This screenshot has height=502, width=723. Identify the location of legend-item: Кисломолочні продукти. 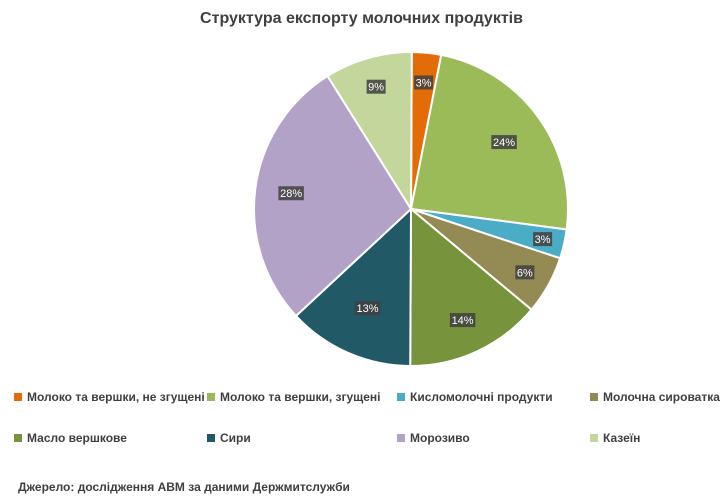
(475, 397).